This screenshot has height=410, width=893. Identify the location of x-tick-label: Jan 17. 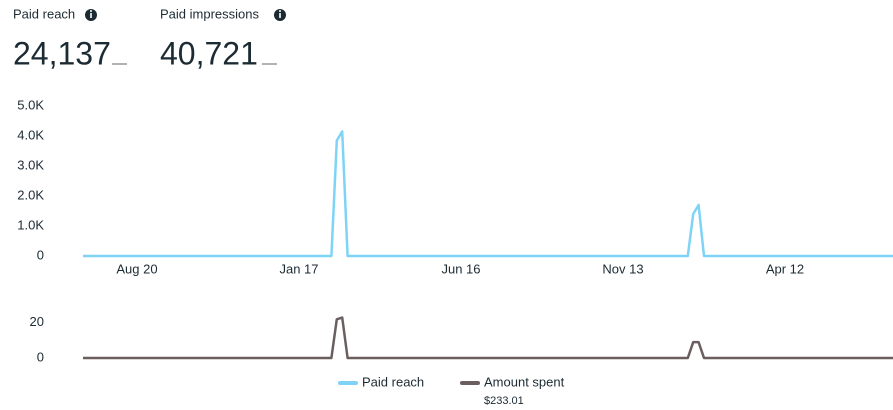
(298, 268).